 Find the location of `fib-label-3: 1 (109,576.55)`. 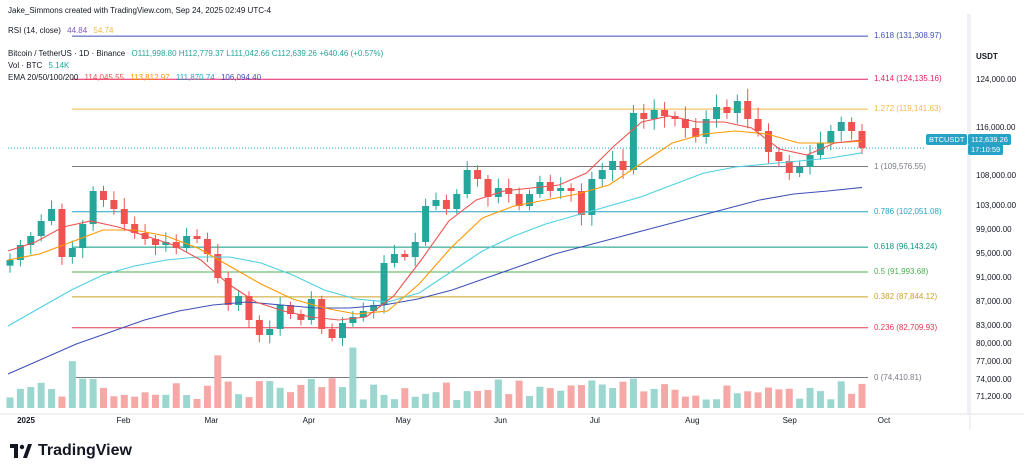

fib-label-3: 1 (109,576.55) is located at coordinates (900, 166).